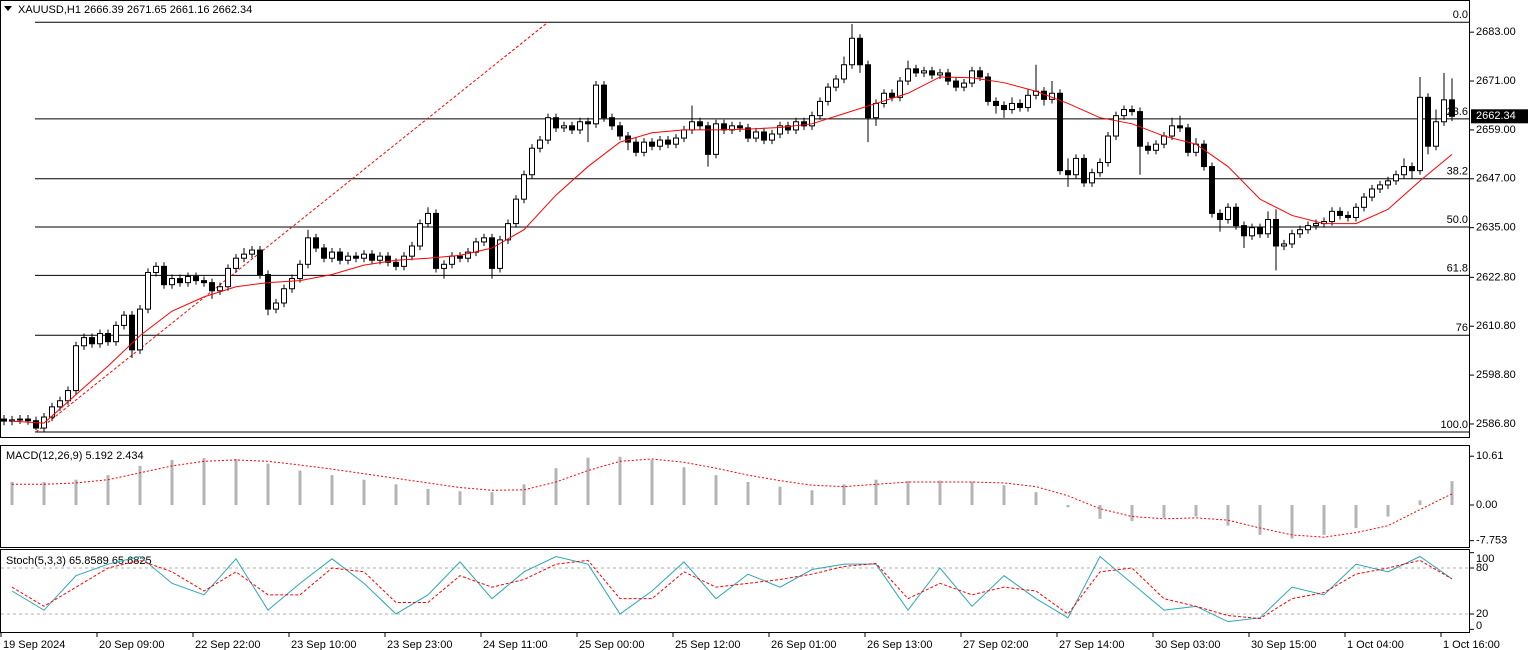 The width and height of the screenshot is (1528, 650). Describe the element at coordinates (1490, 456) in the screenshot. I see `y-tick-label: 10.61` at that location.